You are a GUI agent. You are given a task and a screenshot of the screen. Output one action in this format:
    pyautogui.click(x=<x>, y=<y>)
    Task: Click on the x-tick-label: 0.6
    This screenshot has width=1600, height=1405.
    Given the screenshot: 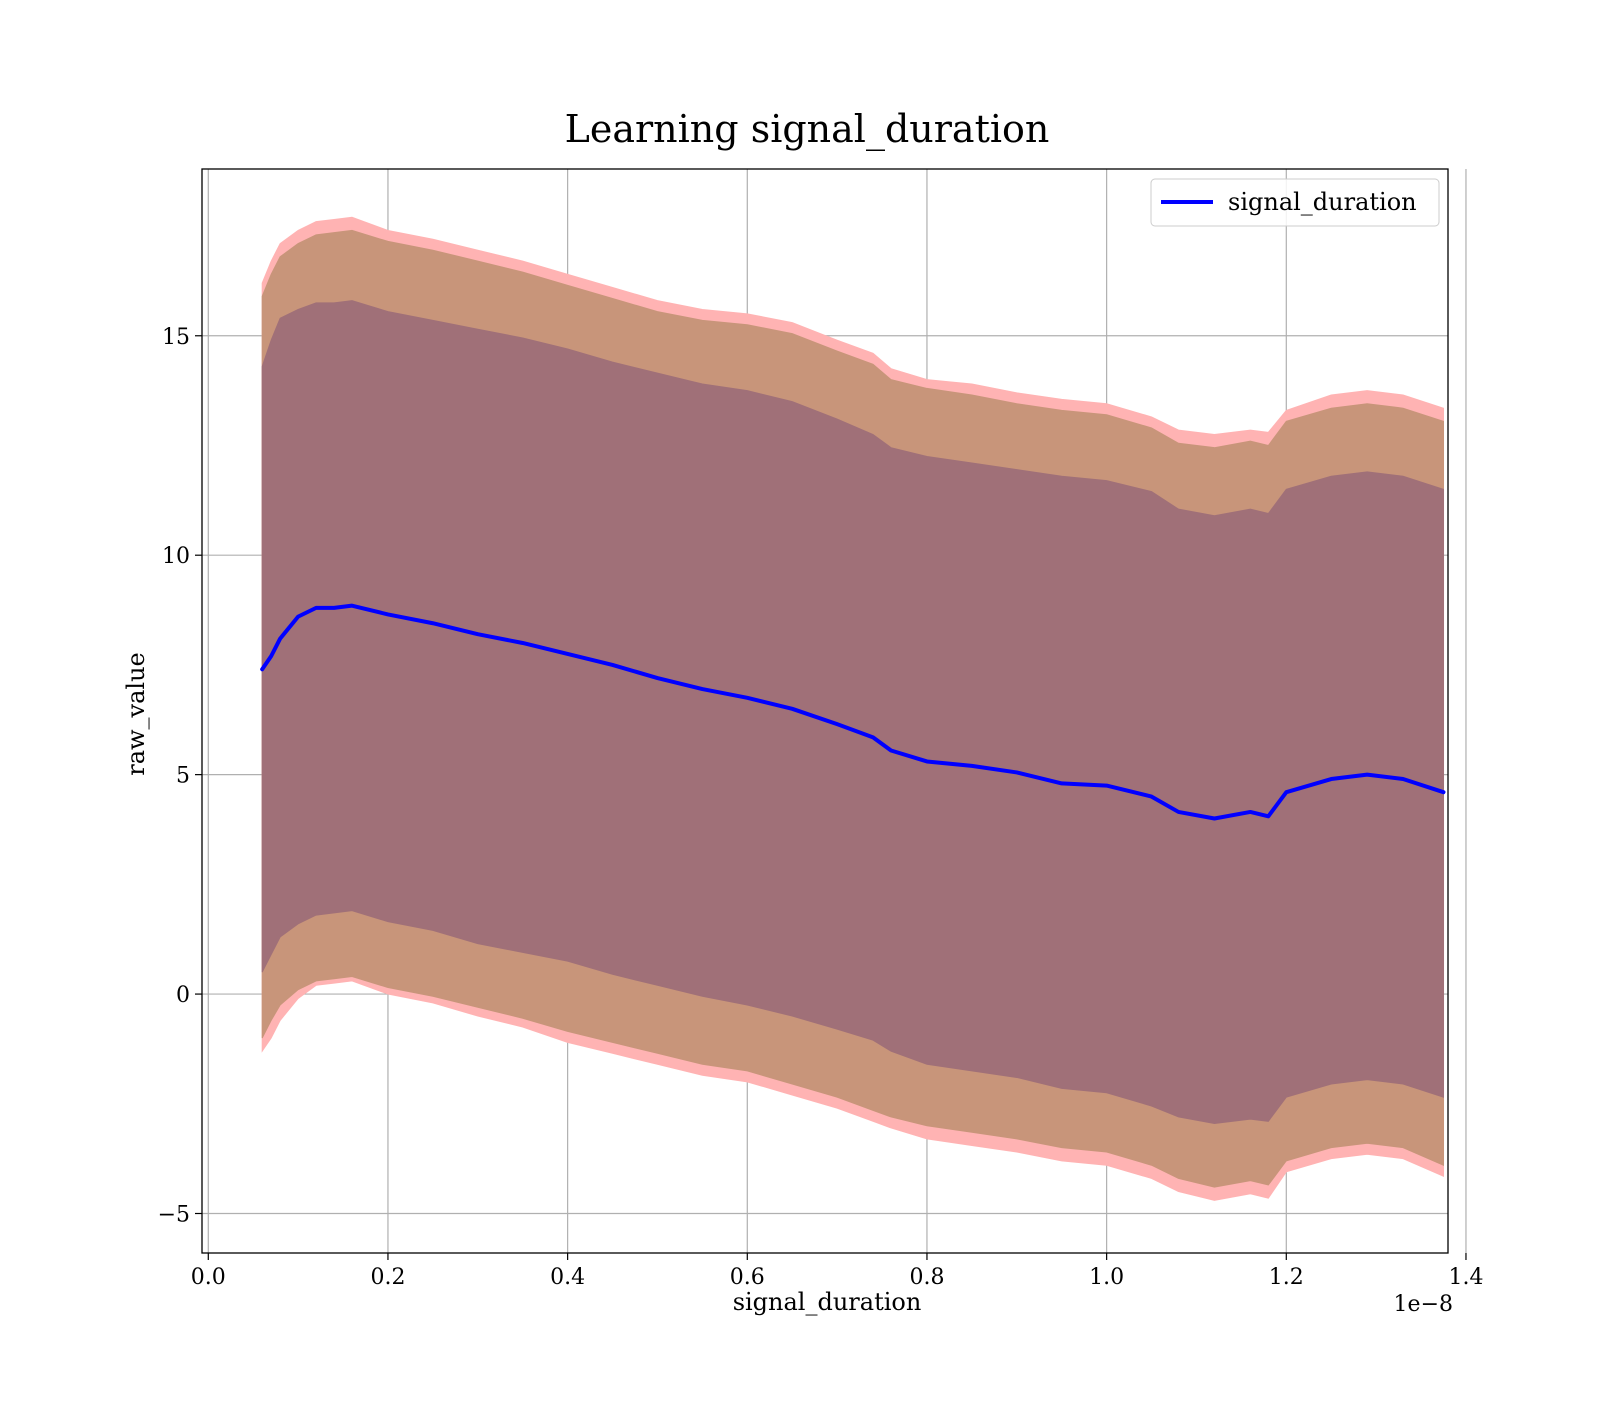 What is the action you would take?
    pyautogui.click(x=747, y=1277)
    